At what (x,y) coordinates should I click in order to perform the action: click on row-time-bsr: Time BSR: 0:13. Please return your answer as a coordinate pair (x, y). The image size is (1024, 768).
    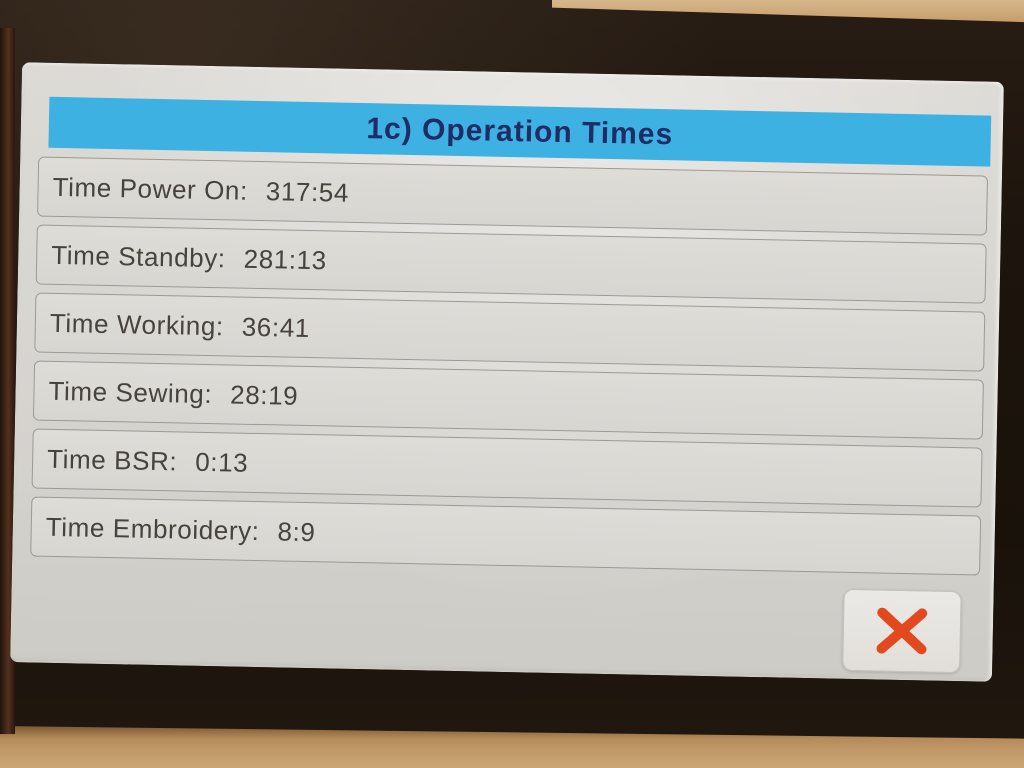
    Looking at the image, I should click on (507, 468).